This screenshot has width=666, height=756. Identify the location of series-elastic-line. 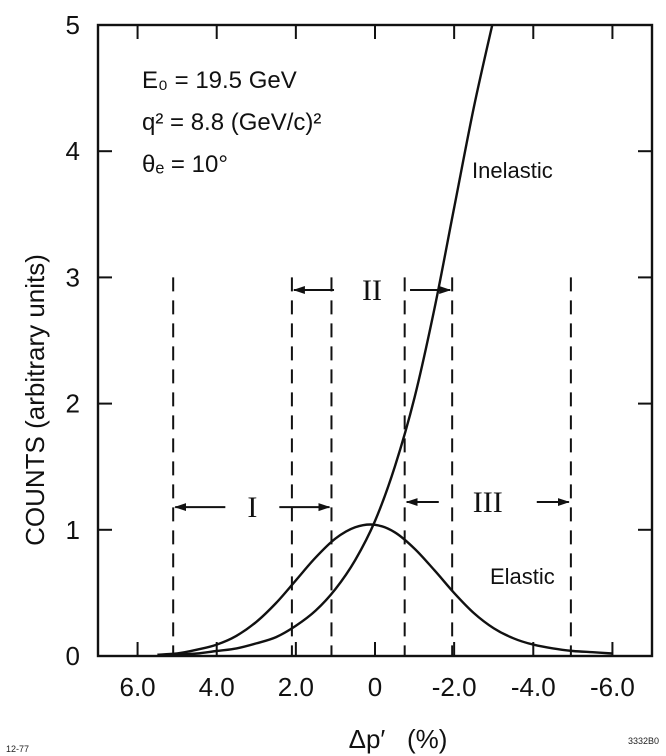
(385, 589).